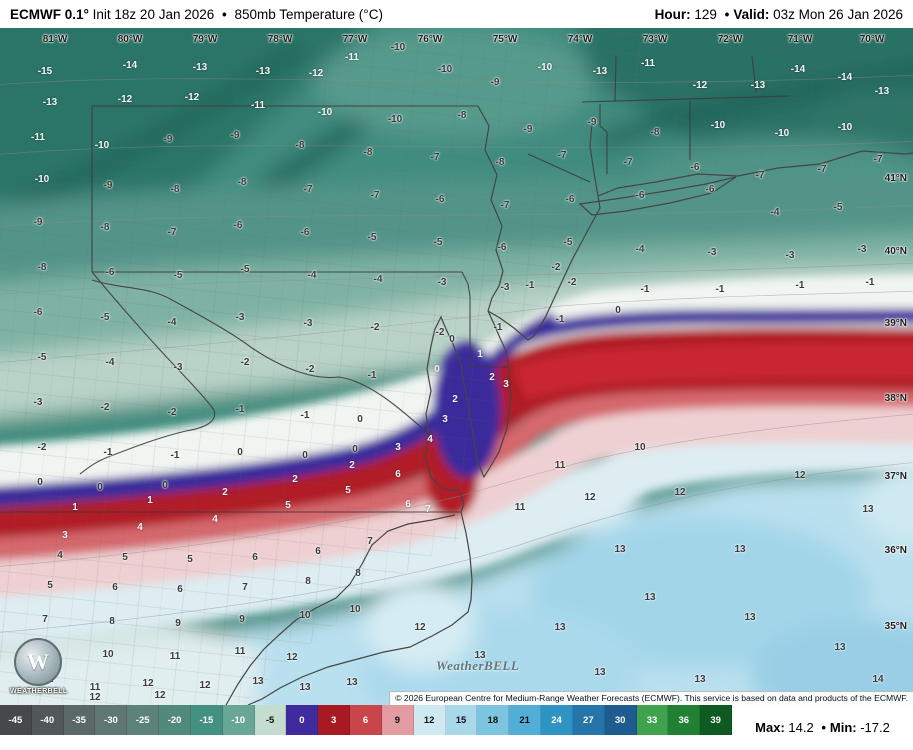  I want to click on hour-label: Hour:, so click(672, 14).